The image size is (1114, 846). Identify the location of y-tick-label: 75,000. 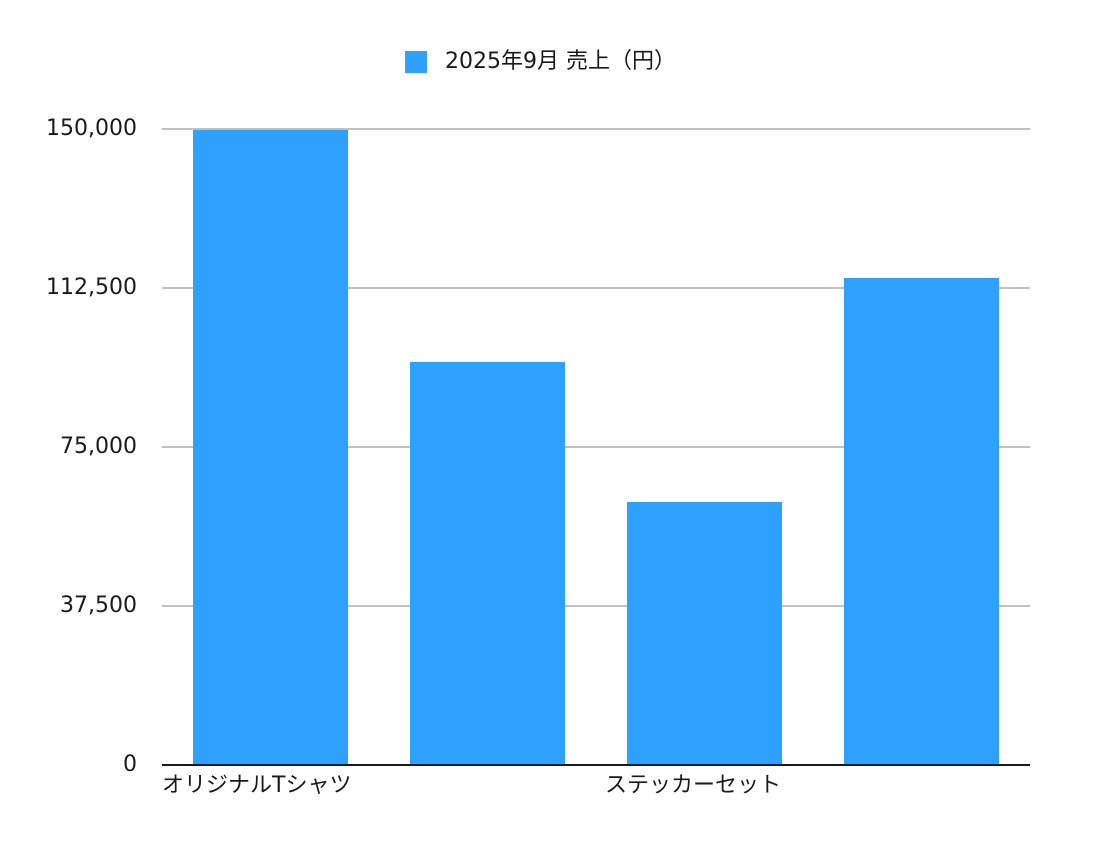
(98, 446).